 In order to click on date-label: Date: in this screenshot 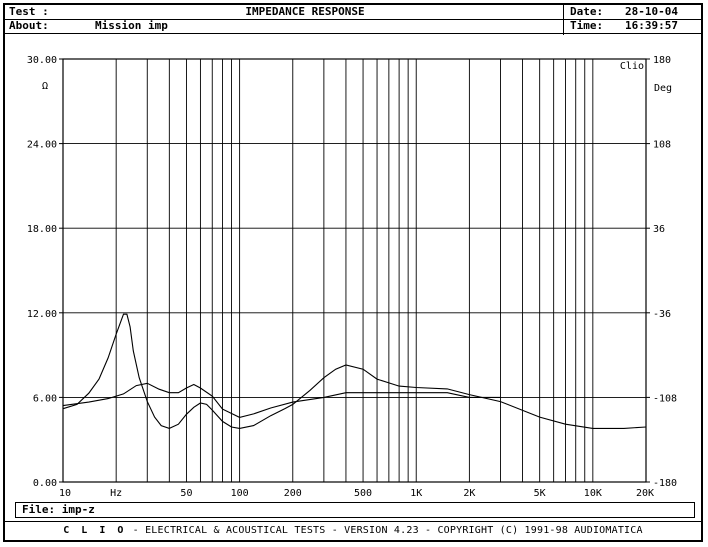, I will do `click(587, 11)`.